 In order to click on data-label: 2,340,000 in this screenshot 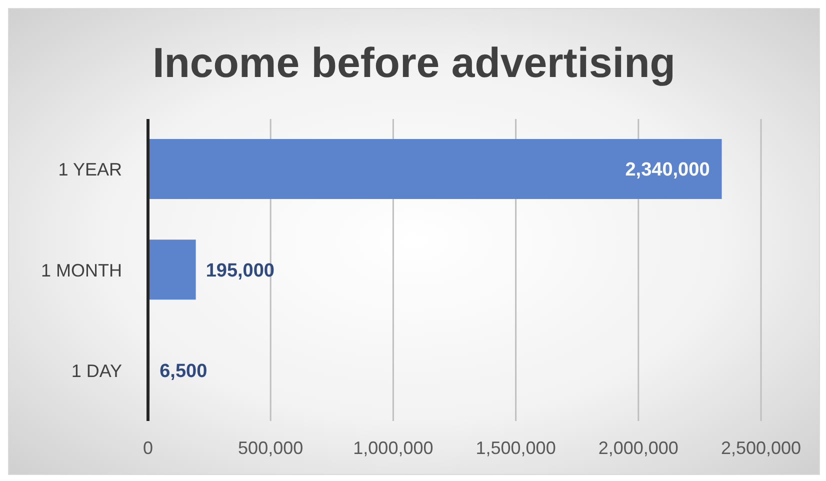, I will do `click(667, 170)`.